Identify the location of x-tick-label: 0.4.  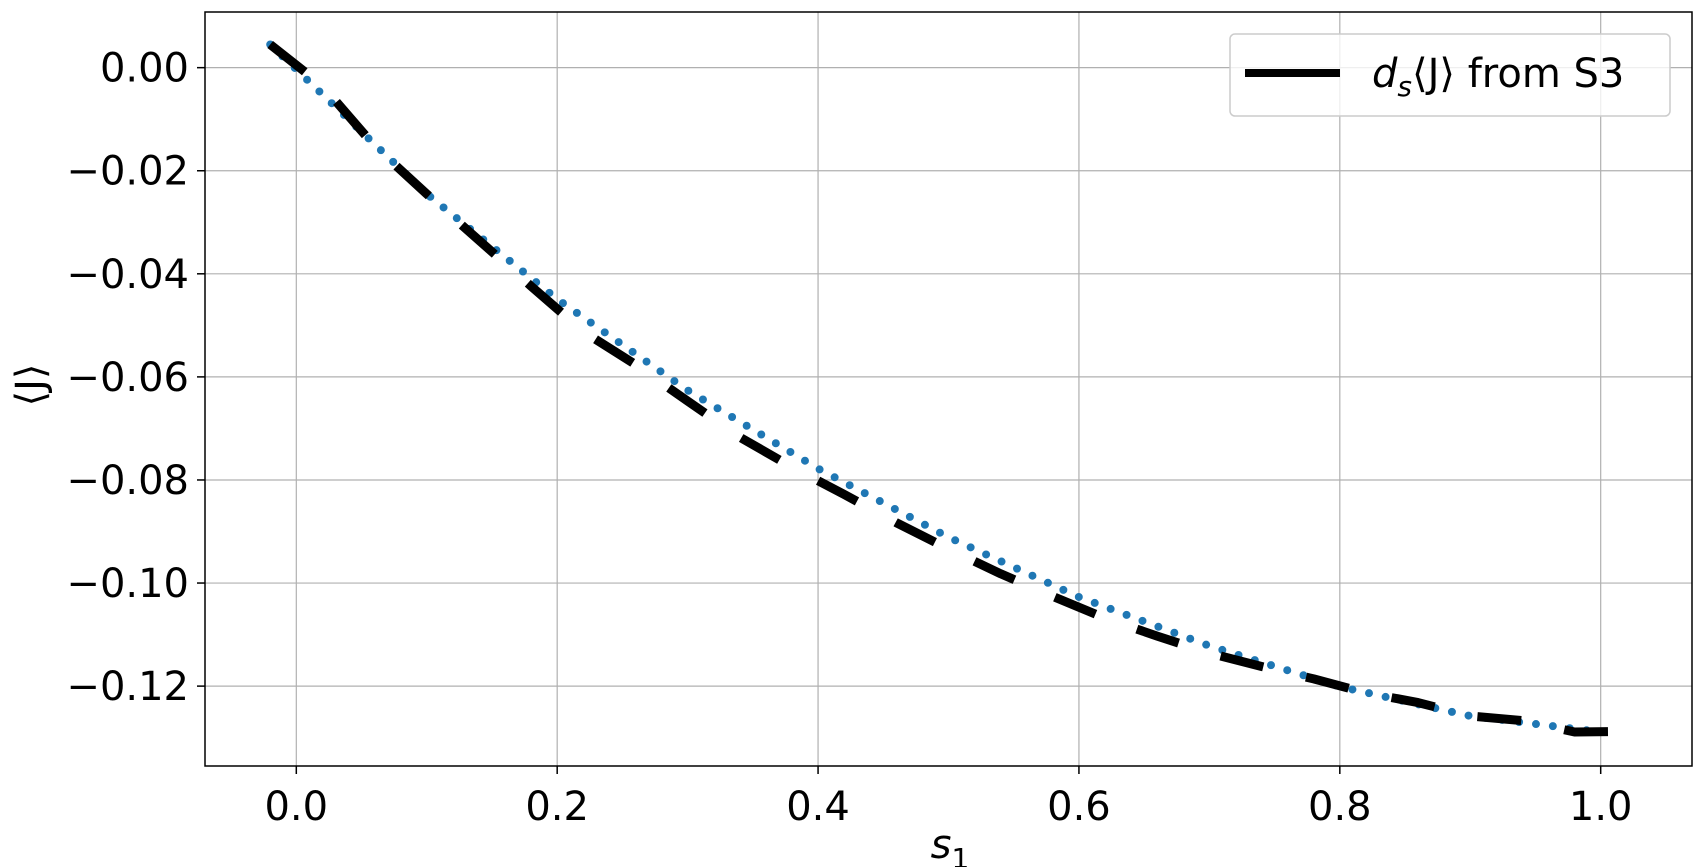
(818, 807).